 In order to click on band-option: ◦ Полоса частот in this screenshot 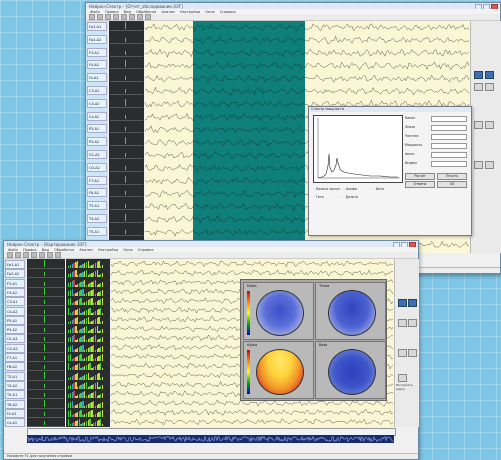, I will do `click(327, 189)`.